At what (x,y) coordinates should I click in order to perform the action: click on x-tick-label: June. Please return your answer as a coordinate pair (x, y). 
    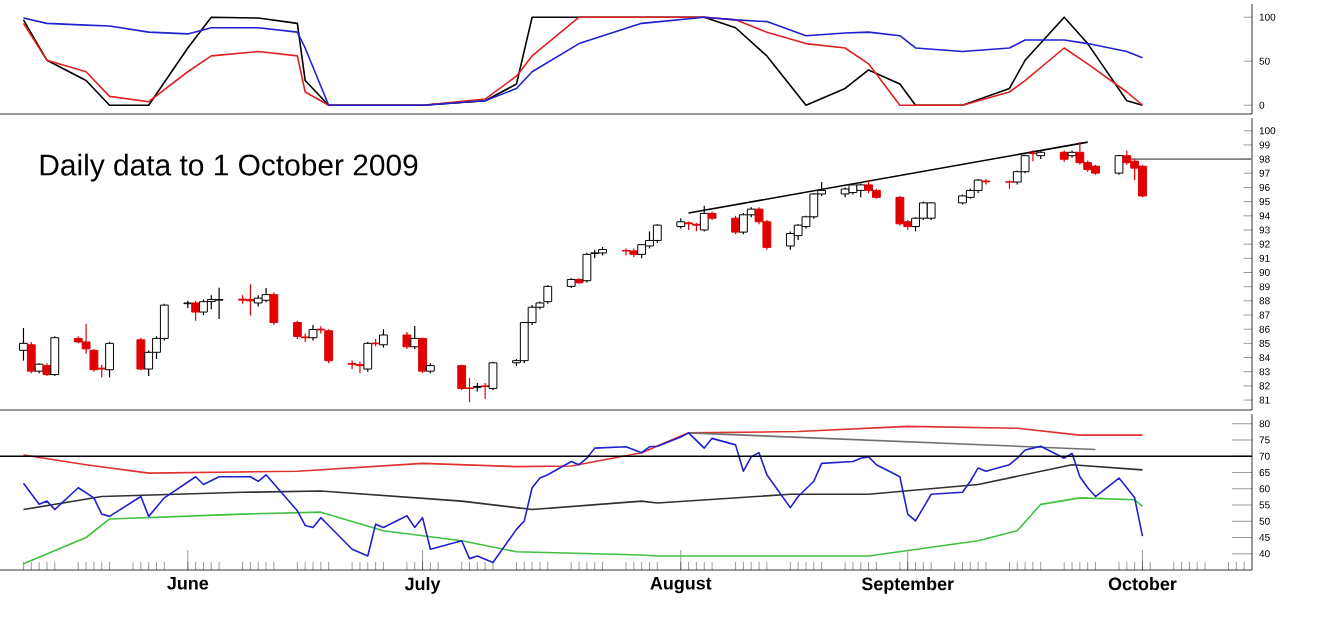
    Looking at the image, I should click on (188, 583).